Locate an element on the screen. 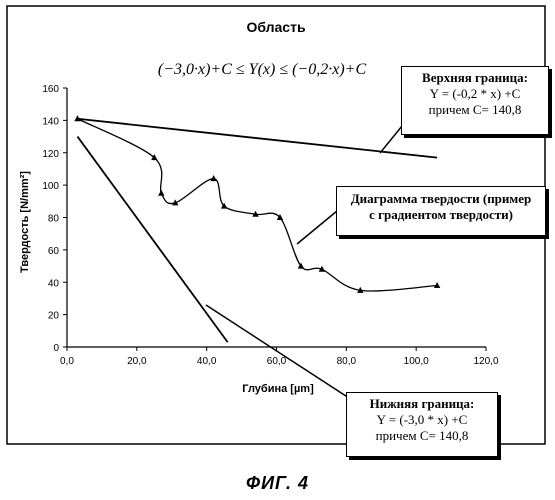 The width and height of the screenshot is (555, 500). diagram-line-2: с градиентом твердости) is located at coordinates (441, 215).